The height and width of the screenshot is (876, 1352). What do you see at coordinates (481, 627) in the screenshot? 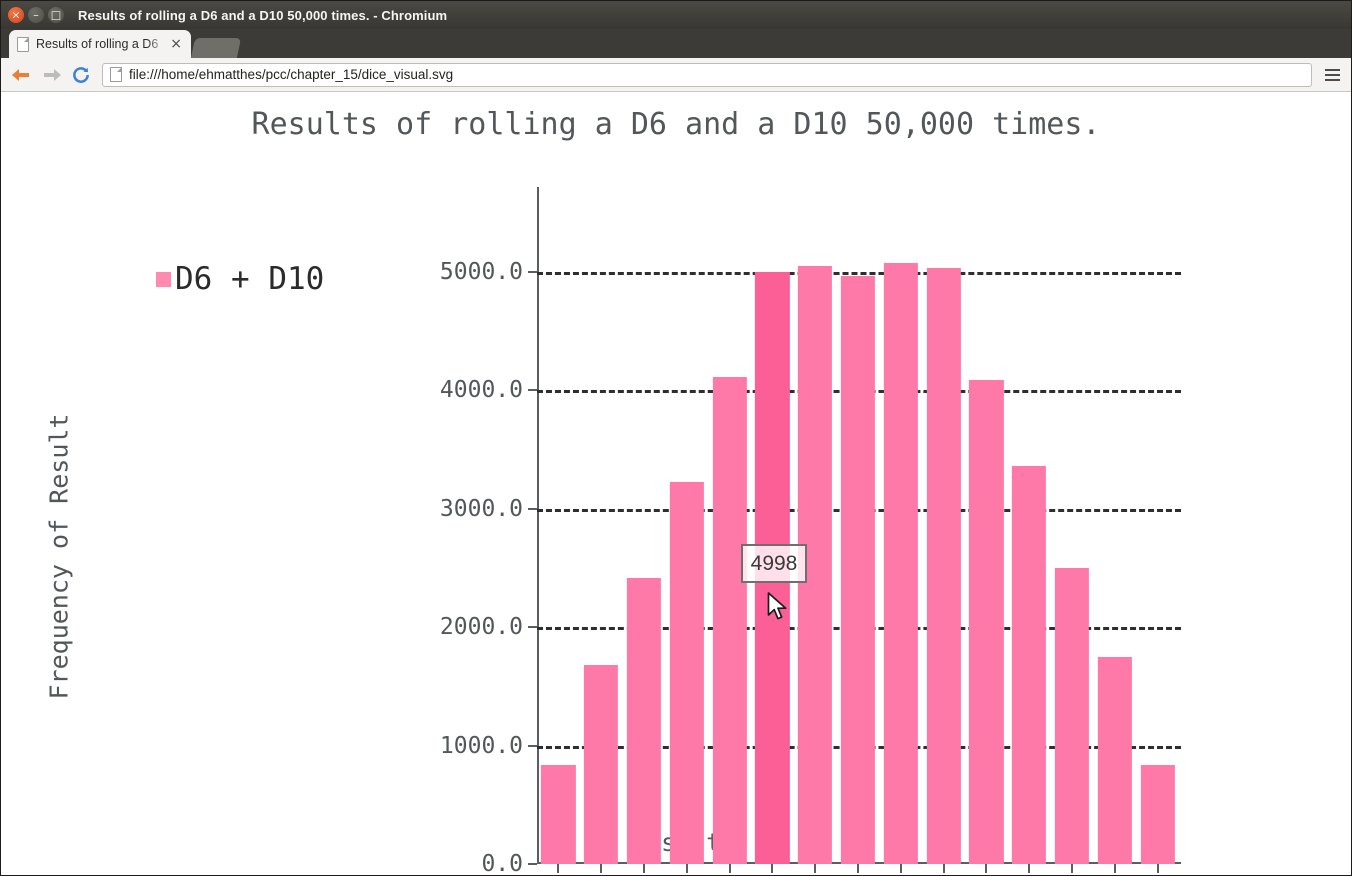
I see `y-tick-label-2000: 2000.0` at bounding box center [481, 627].